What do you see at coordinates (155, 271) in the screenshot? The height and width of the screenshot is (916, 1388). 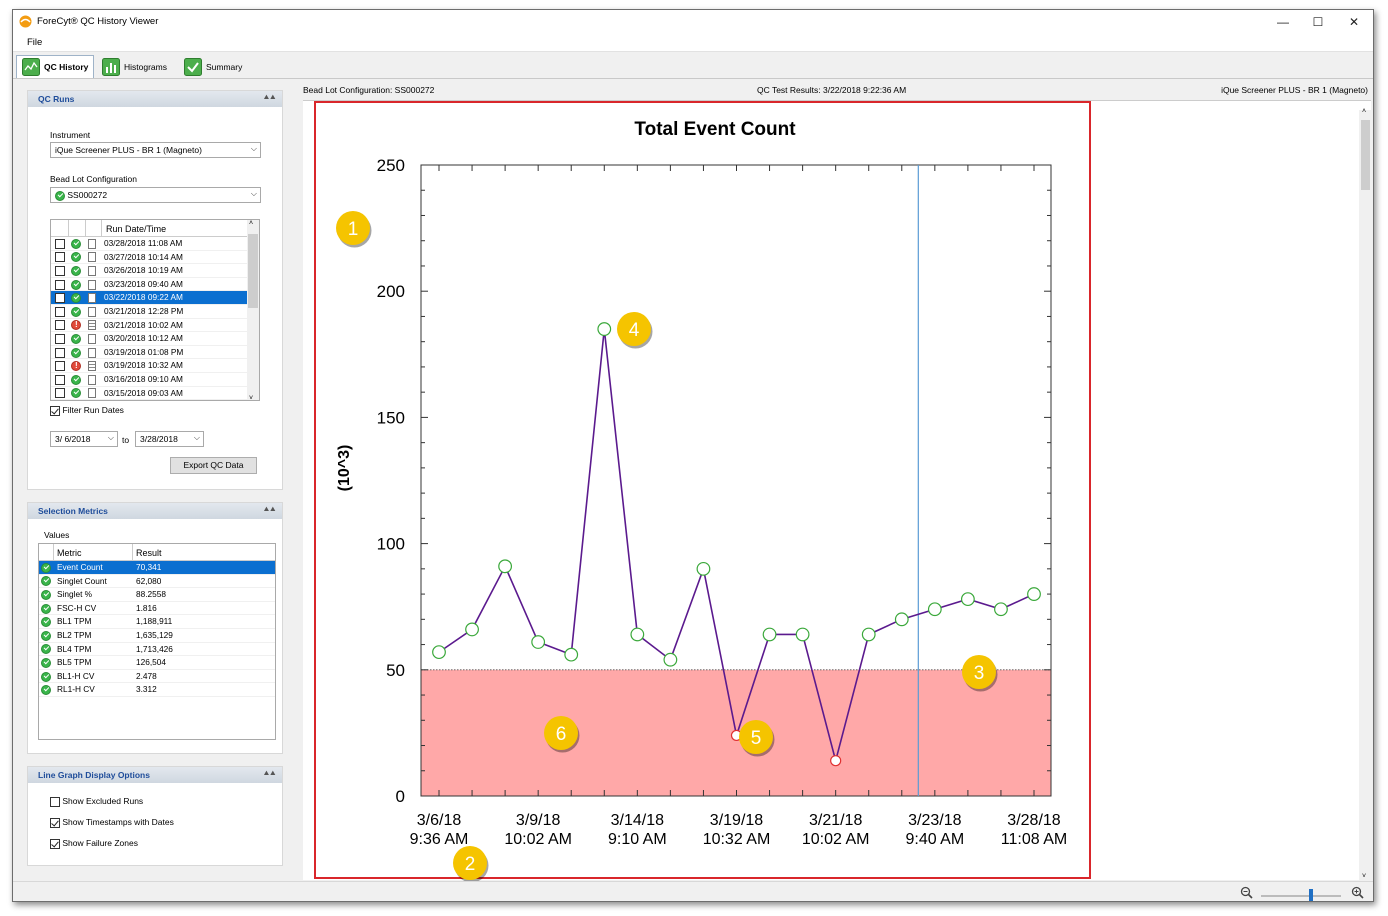 I see `run-row: 03/26/2018 10:19 AM` at bounding box center [155, 271].